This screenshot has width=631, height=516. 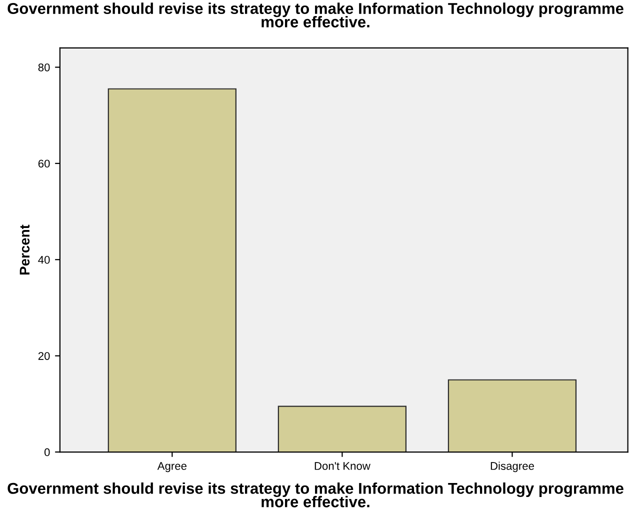 What do you see at coordinates (342, 466) in the screenshot?
I see `x-tick-label: Don't Know` at bounding box center [342, 466].